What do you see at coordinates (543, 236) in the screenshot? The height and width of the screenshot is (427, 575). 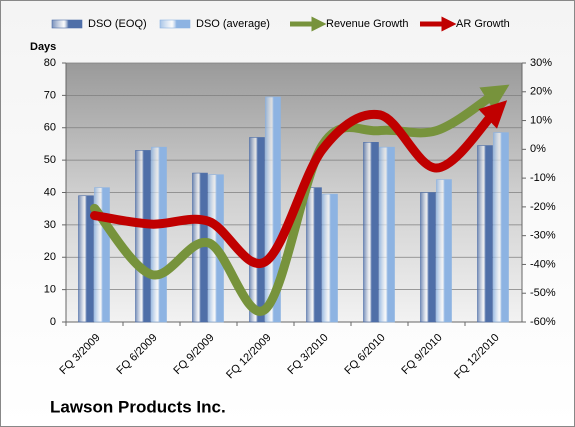 I see `y2-tick-label: -30%` at bounding box center [543, 236].